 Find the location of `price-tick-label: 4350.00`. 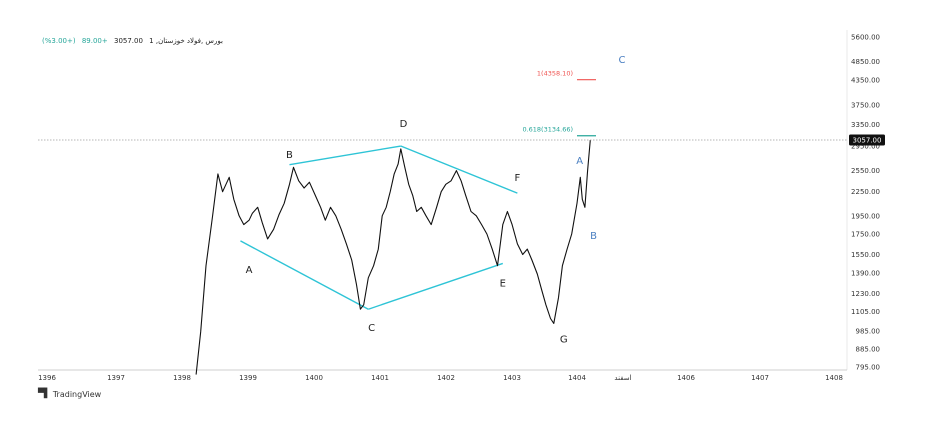

price-tick-label: 4350.00 is located at coordinates (865, 80).